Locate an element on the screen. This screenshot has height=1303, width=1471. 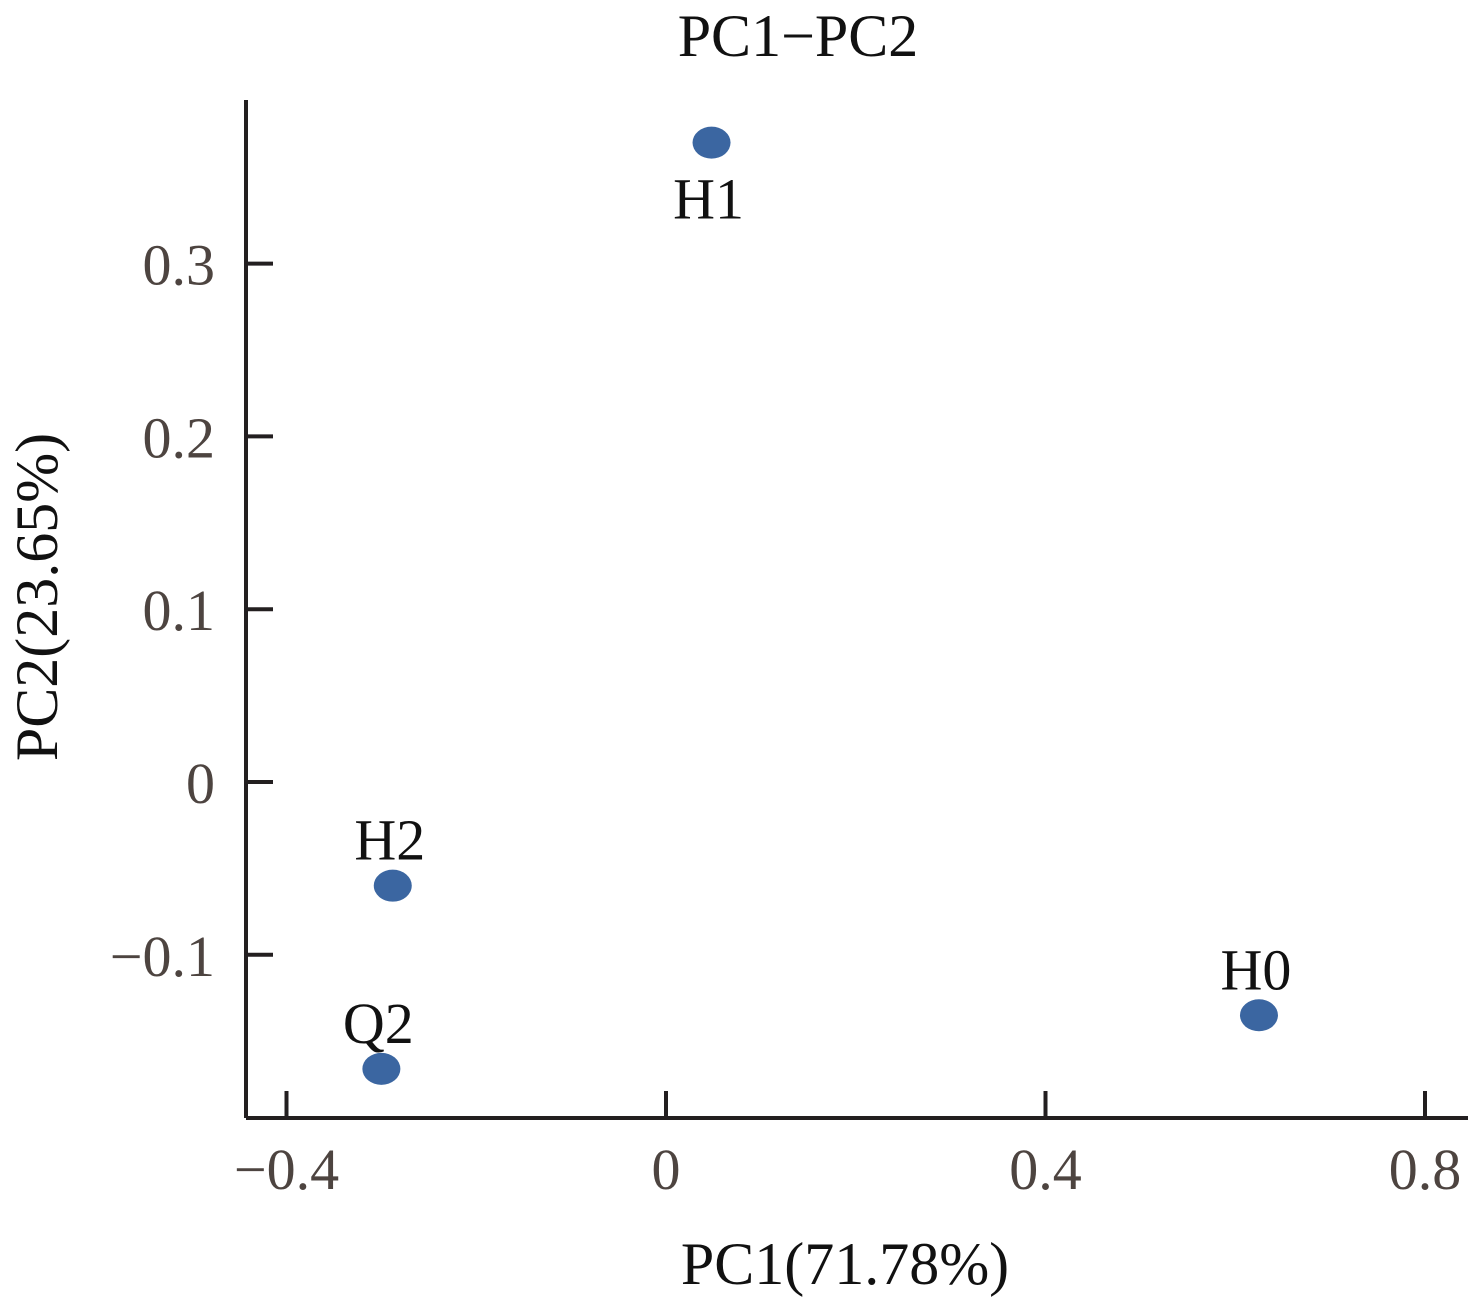
y-ticks: −0.1 0 0.1 0.2 0.3 is located at coordinates (191, 611).